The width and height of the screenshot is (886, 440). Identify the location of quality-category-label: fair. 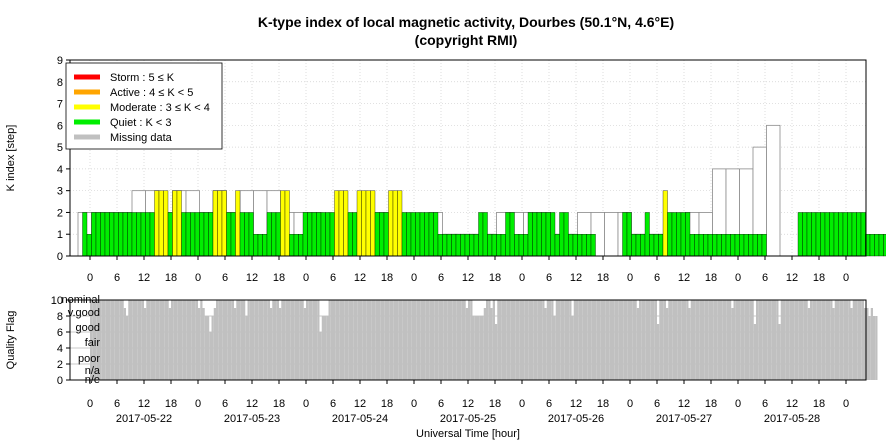
(93, 343).